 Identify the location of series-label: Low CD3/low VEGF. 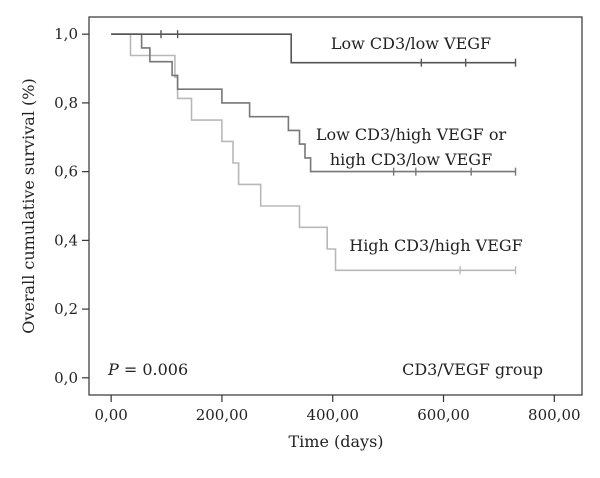
(411, 43).